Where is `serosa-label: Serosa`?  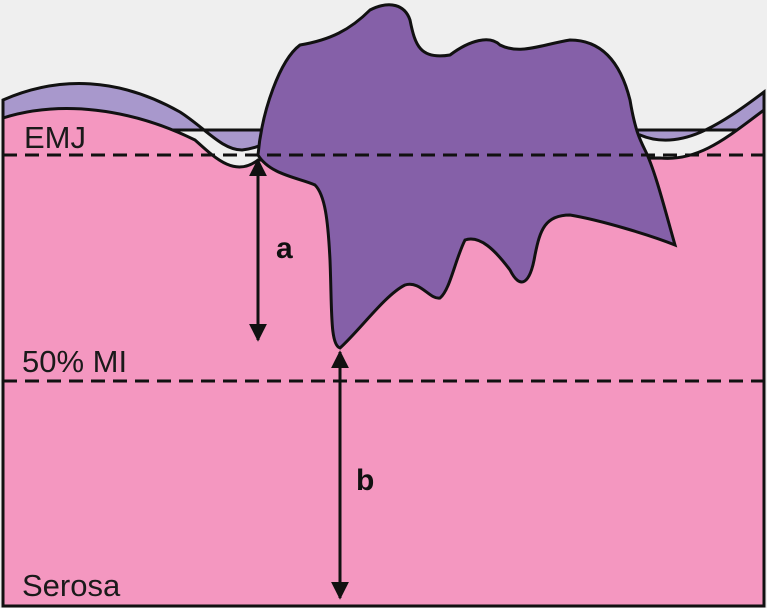 serosa-label: Serosa is located at coordinates (71, 585).